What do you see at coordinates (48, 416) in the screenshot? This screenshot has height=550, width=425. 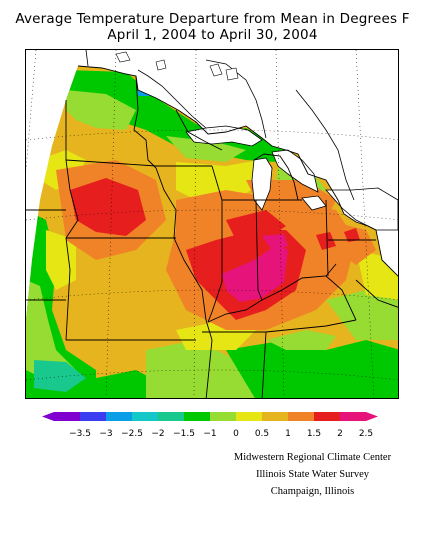 I see `legend-left-arrow` at bounding box center [48, 416].